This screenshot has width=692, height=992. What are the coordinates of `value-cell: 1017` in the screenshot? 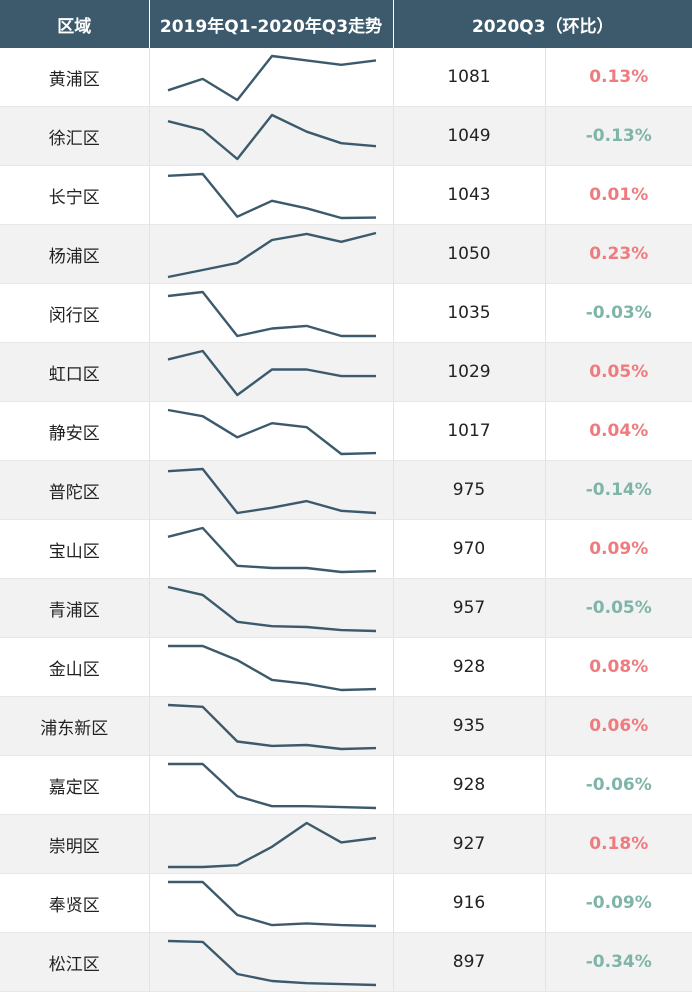 It's located at (469, 431).